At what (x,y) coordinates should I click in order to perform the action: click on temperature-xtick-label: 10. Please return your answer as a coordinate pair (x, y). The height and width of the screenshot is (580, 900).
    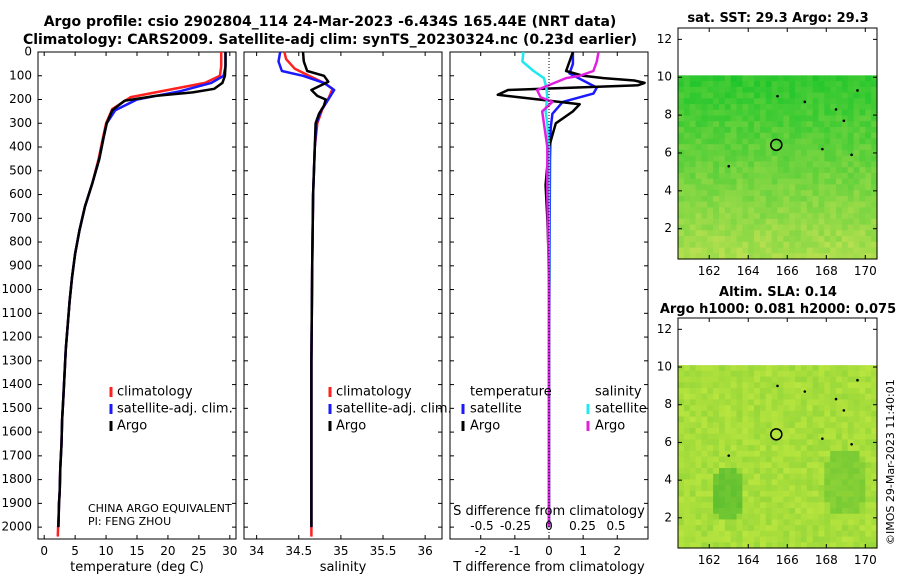
    Looking at the image, I should click on (105, 551).